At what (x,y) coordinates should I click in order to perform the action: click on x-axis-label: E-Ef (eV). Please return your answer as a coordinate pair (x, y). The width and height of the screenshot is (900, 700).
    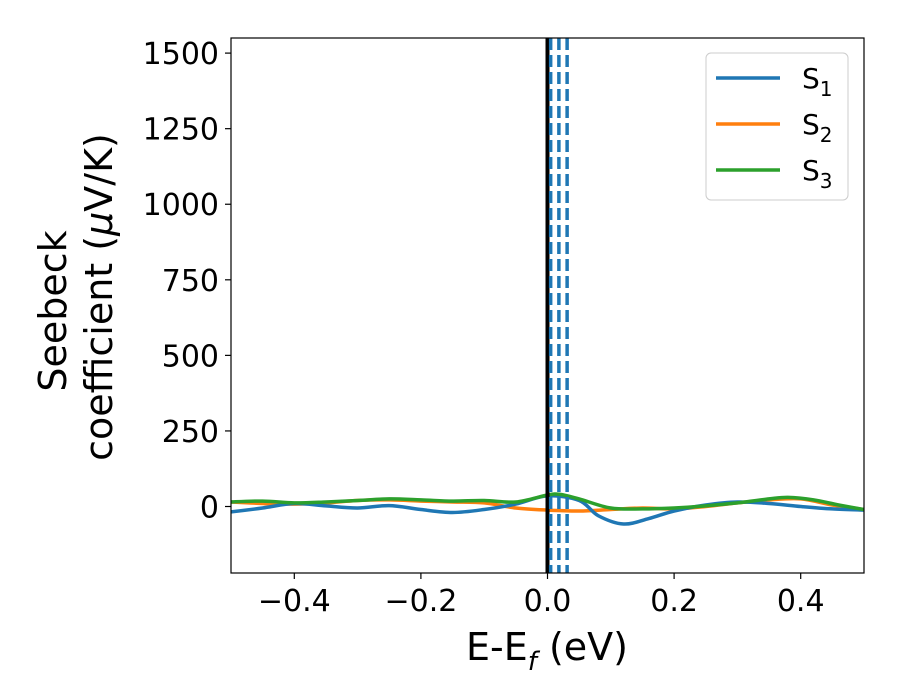
    Looking at the image, I should click on (547, 651).